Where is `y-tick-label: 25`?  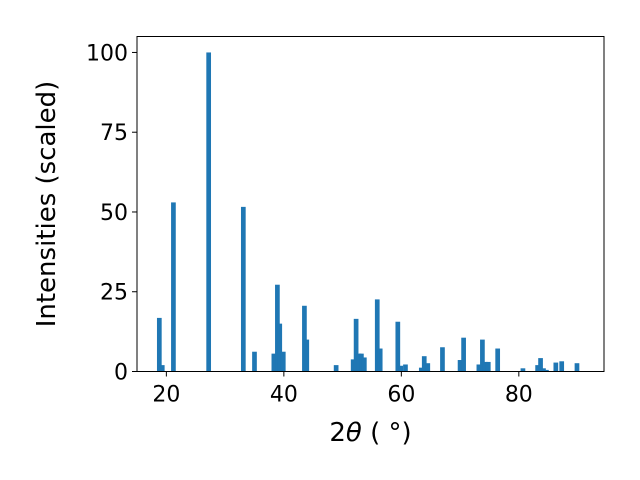 y-tick-label: 25 is located at coordinates (114, 293).